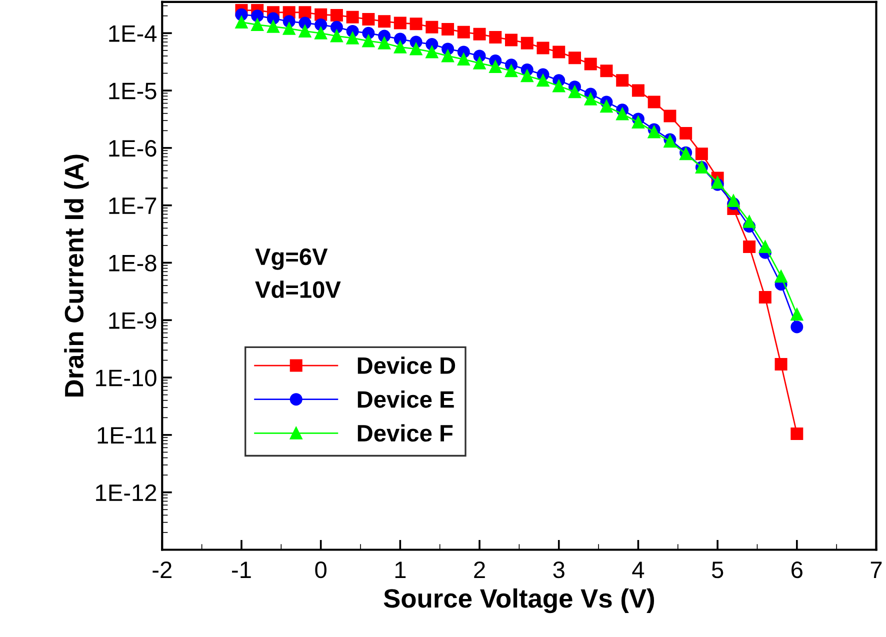  I want to click on legend-label: Device D, so click(407, 365).